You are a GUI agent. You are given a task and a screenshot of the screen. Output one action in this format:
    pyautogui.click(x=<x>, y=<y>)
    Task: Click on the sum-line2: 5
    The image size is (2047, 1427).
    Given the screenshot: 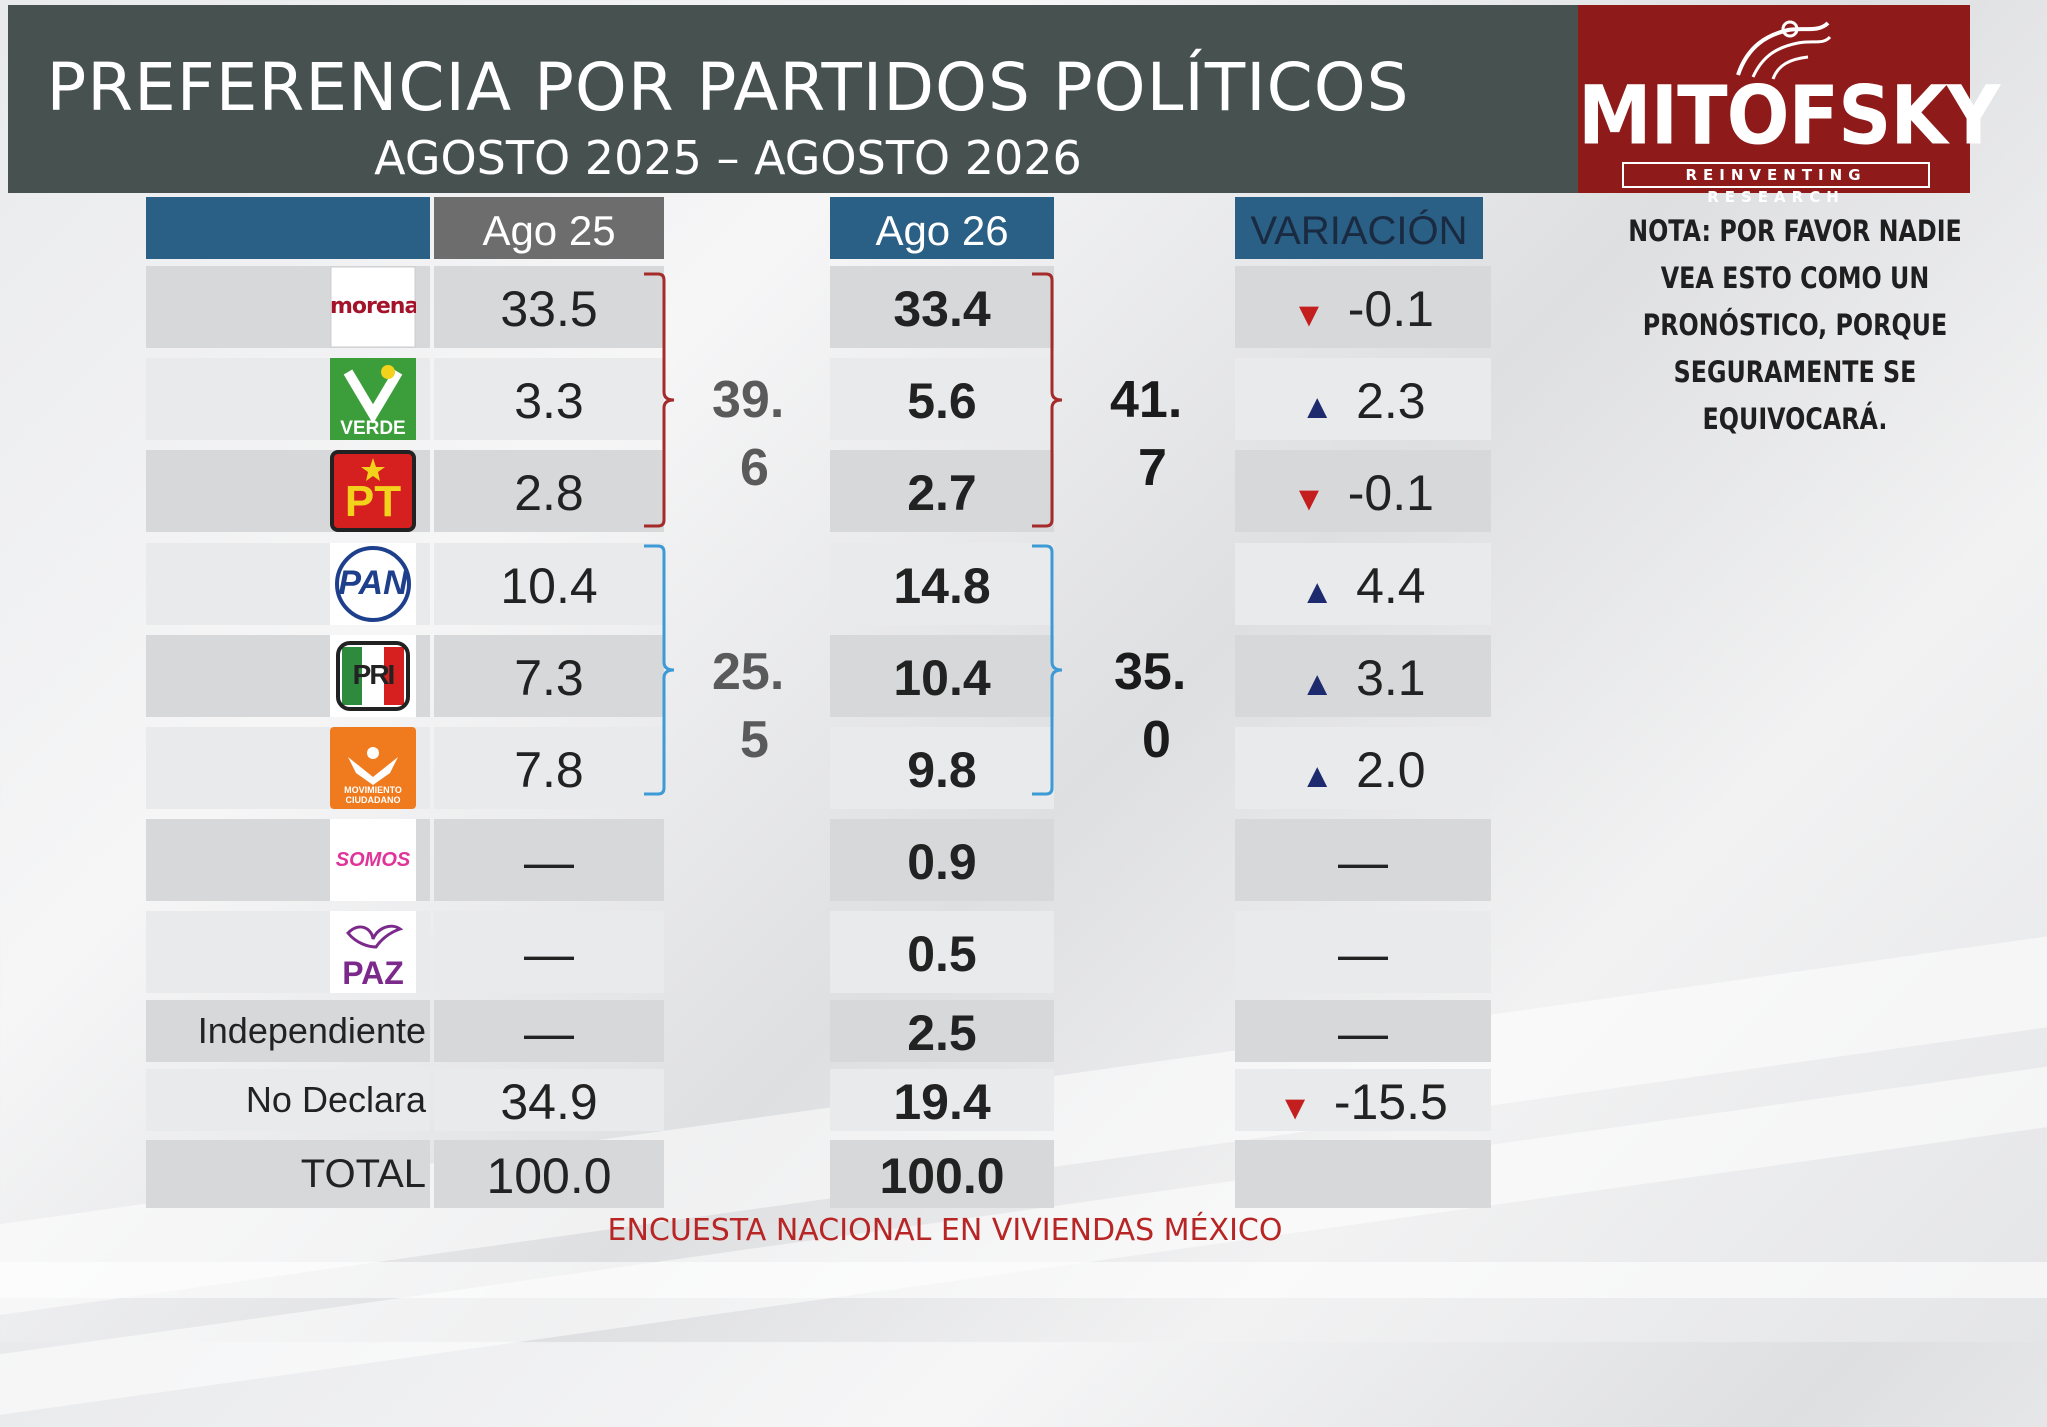 What is the action you would take?
    pyautogui.click(x=754, y=740)
    